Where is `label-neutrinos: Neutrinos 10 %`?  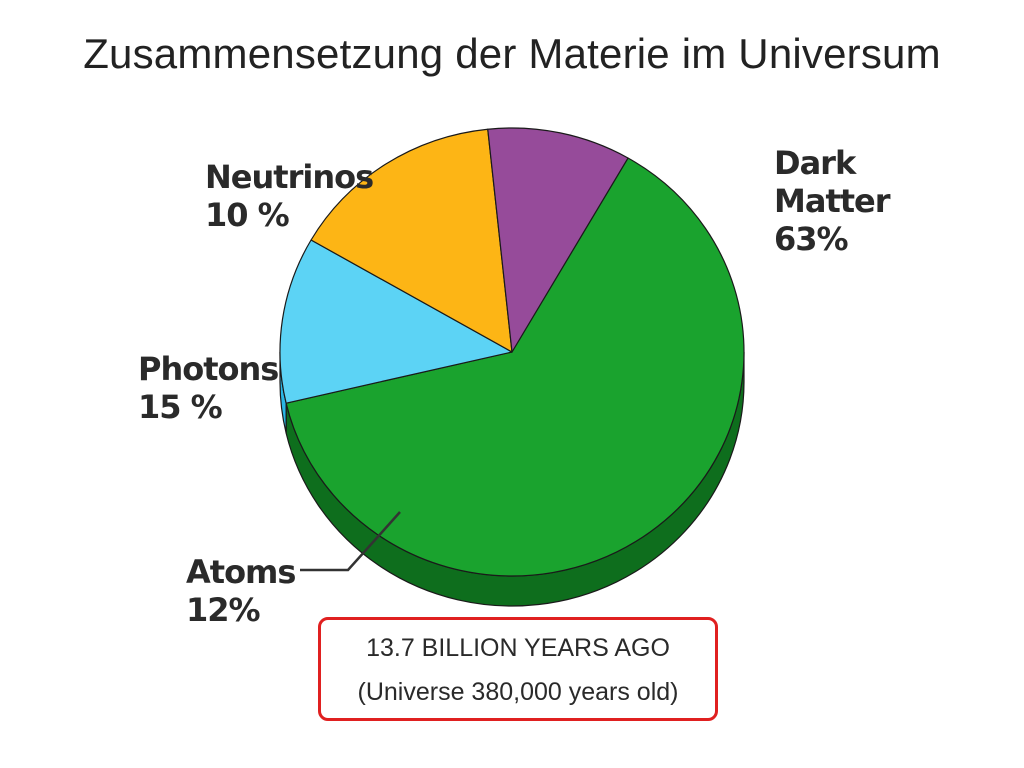
label-neutrinos: Neutrinos 10 % is located at coordinates (289, 196).